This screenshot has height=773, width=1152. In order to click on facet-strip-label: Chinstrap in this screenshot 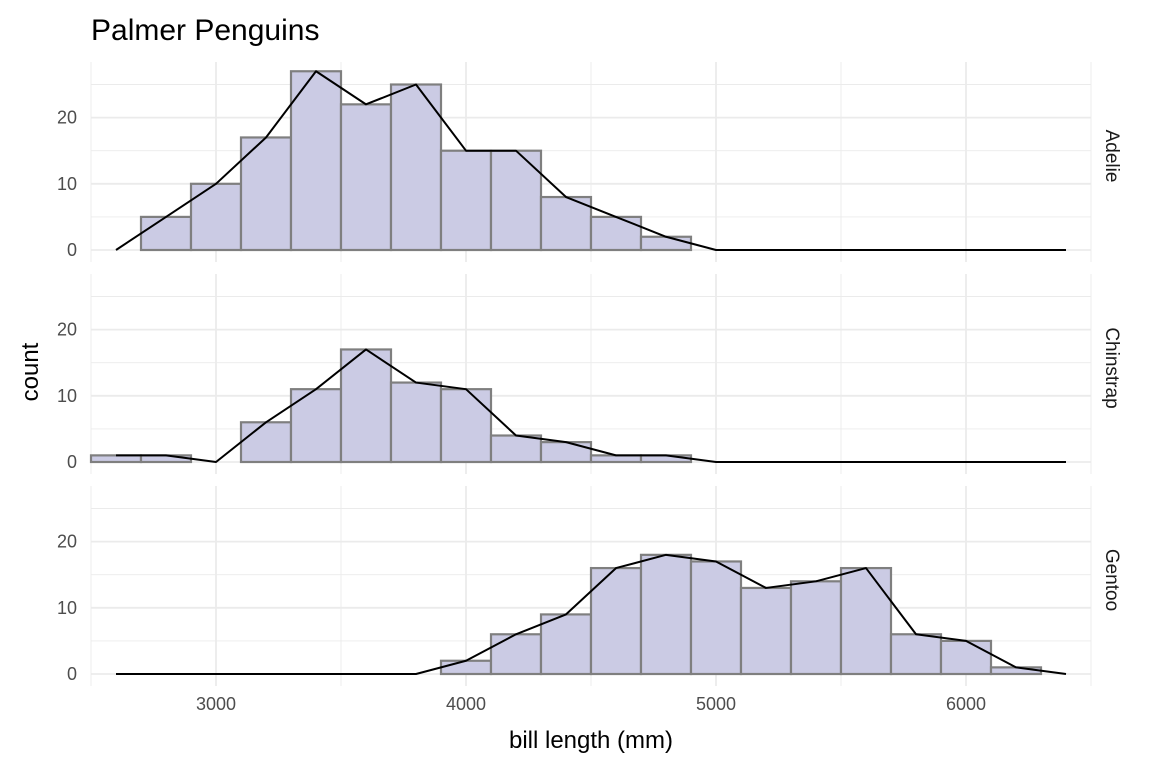, I will do `click(1111, 367)`.